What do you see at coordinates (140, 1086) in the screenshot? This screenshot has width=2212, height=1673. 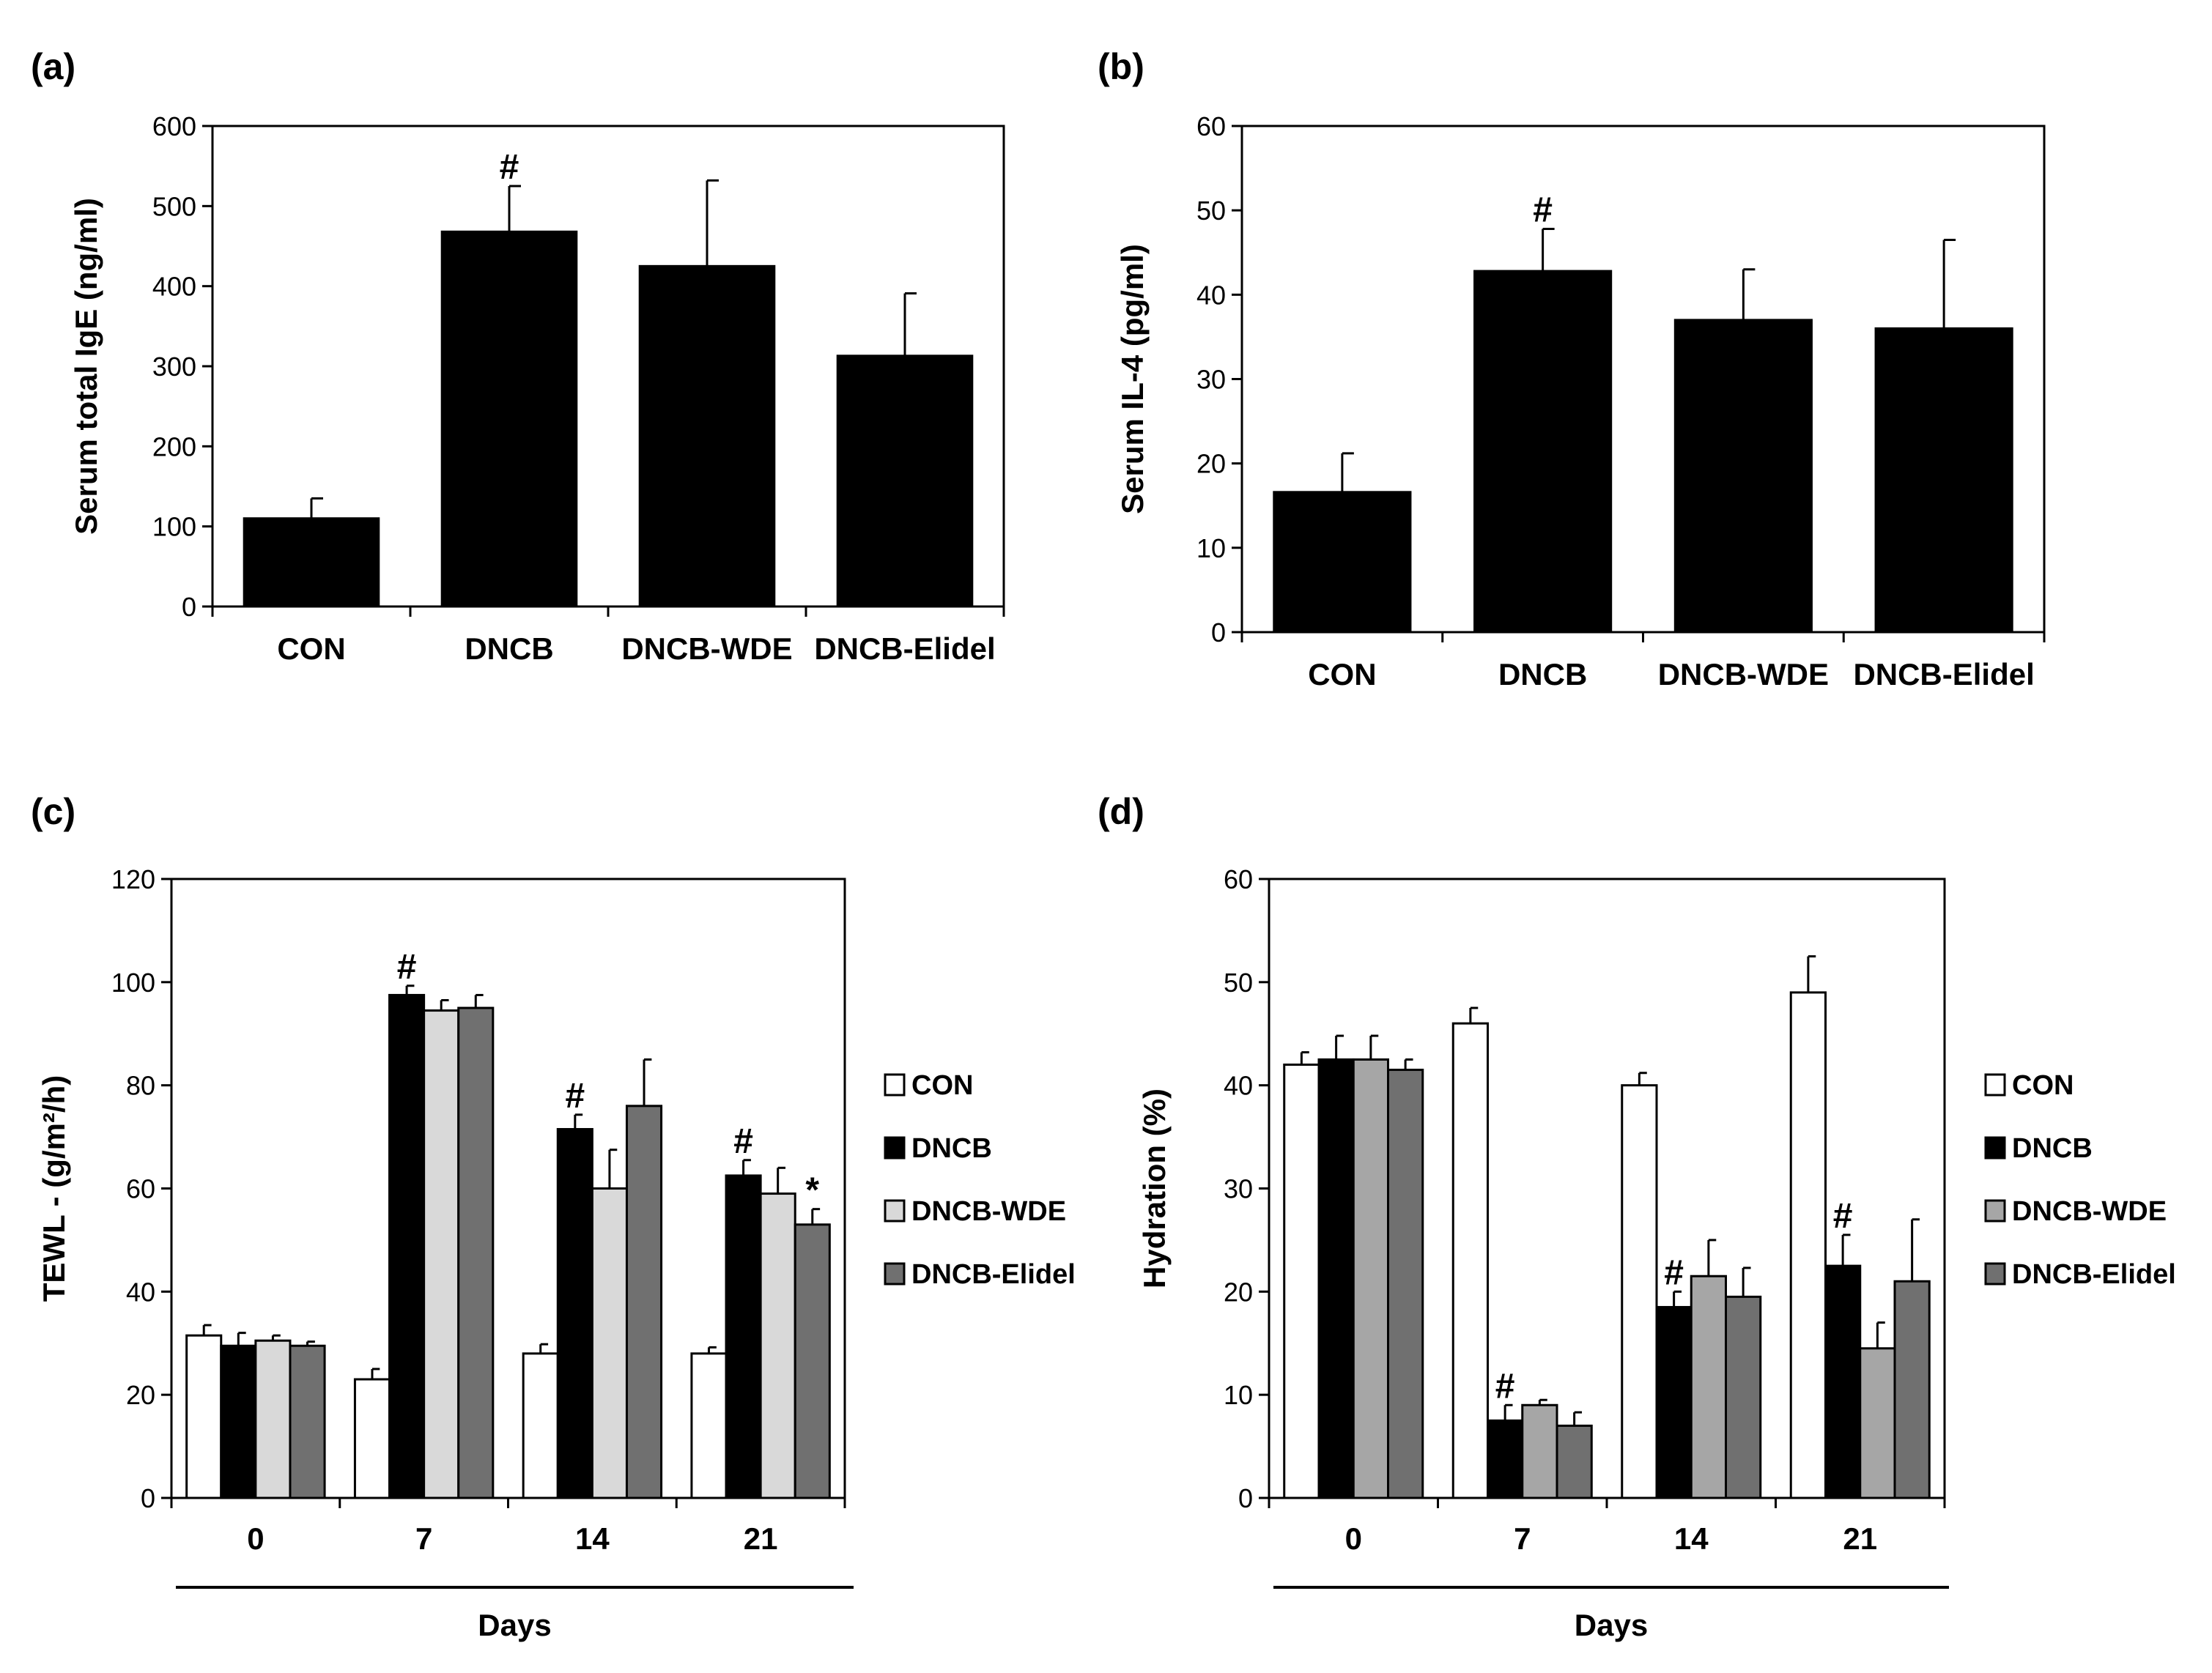 I see `y-tick-label: 80` at bounding box center [140, 1086].